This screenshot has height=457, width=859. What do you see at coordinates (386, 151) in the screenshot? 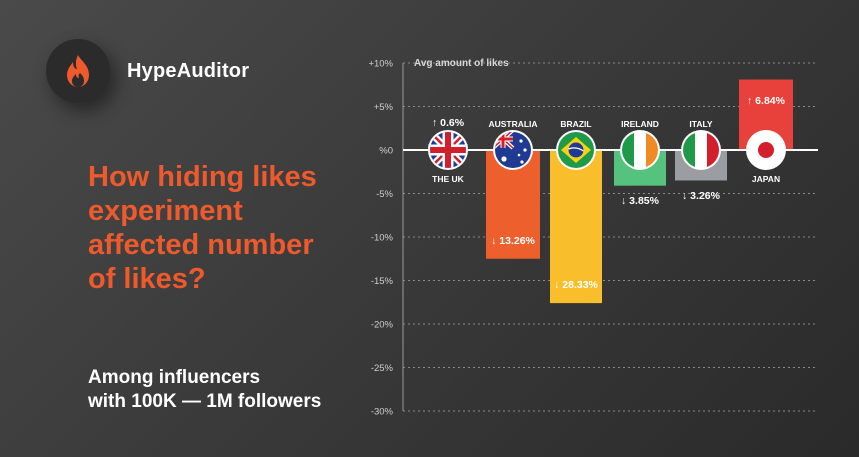
I see `y-tick-label: %0` at bounding box center [386, 151].